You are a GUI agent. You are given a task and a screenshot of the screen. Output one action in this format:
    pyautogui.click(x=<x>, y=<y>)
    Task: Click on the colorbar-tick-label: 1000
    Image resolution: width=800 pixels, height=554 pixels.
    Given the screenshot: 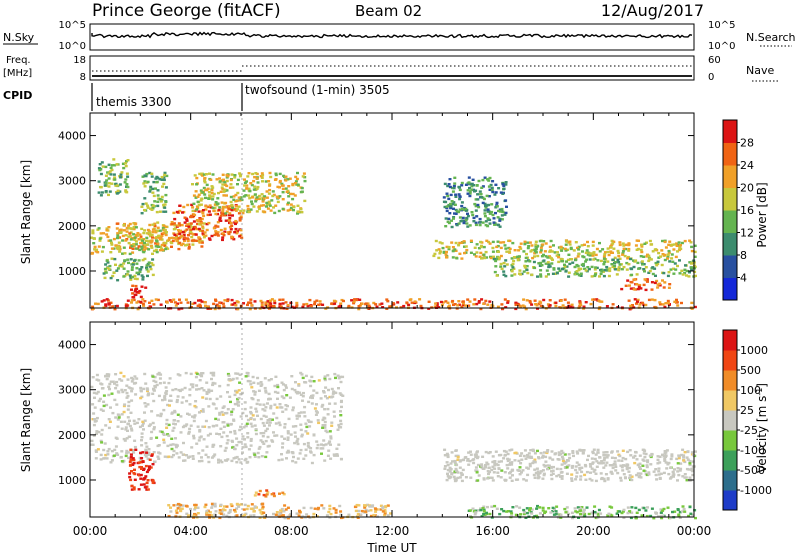 What is the action you would take?
    pyautogui.click(x=754, y=350)
    